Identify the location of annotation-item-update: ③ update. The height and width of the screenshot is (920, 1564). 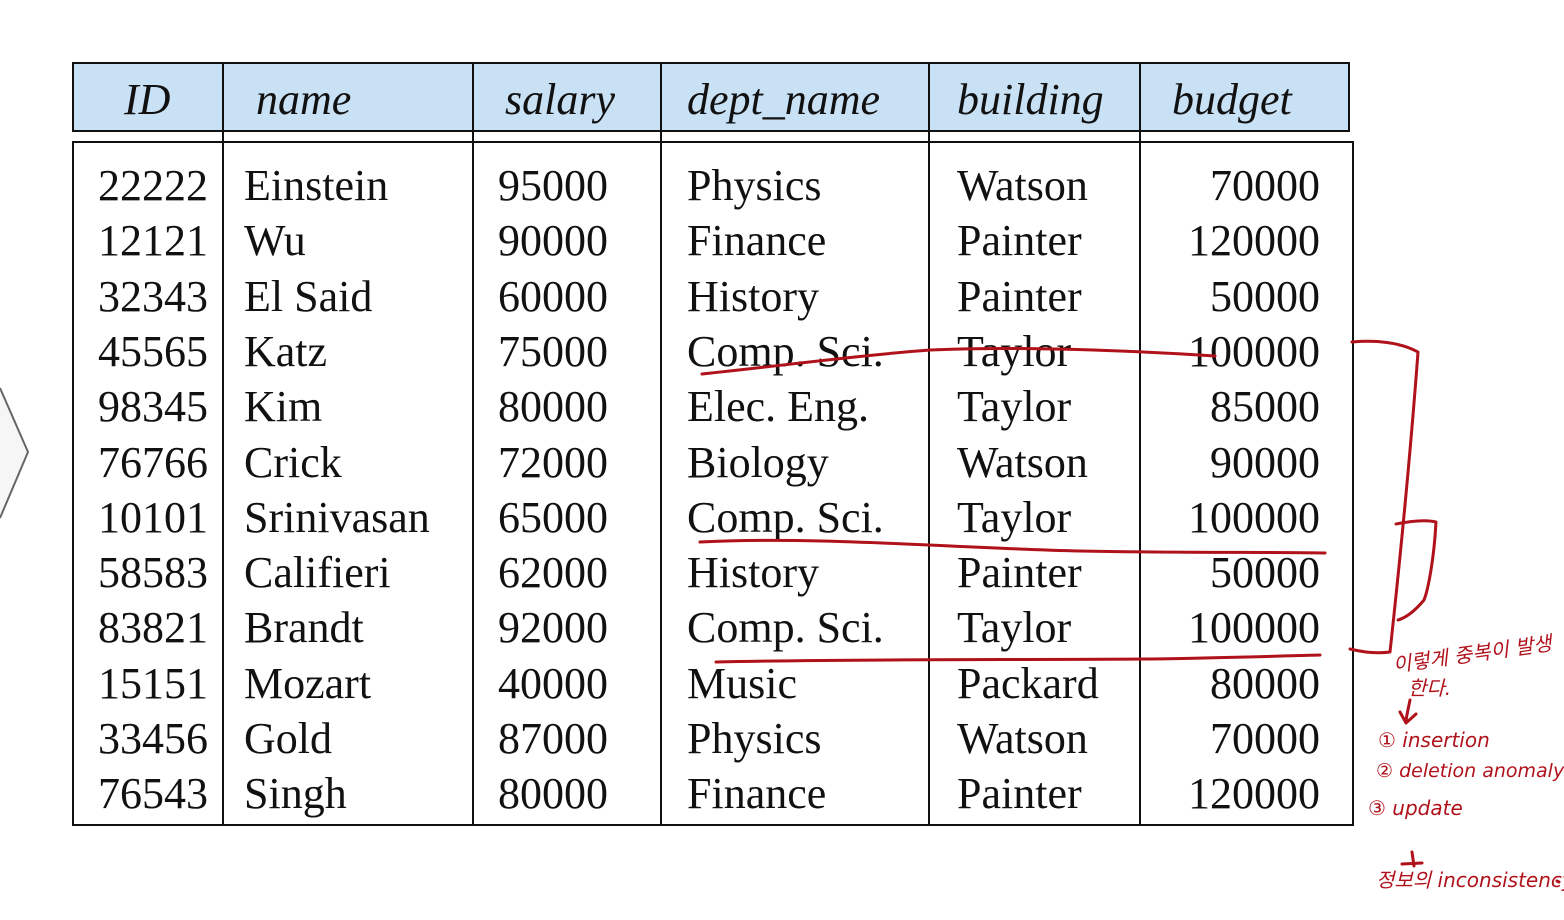
(1415, 808).